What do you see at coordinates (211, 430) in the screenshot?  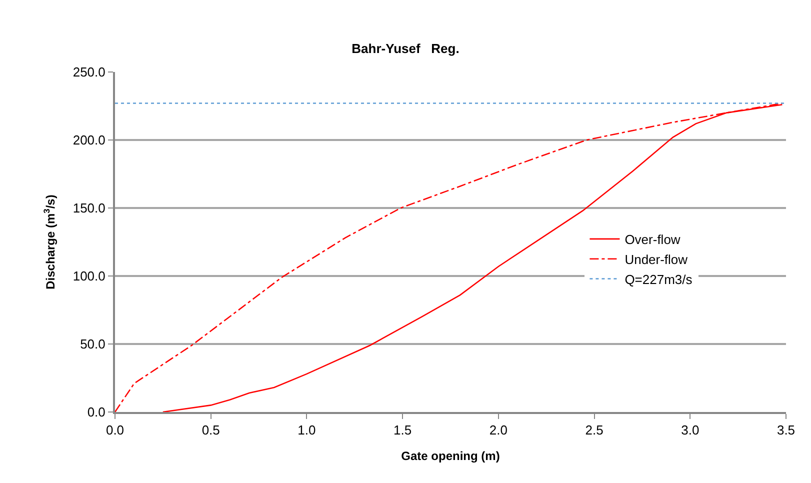 I see `x-tick-label: 0.5` at bounding box center [211, 430].